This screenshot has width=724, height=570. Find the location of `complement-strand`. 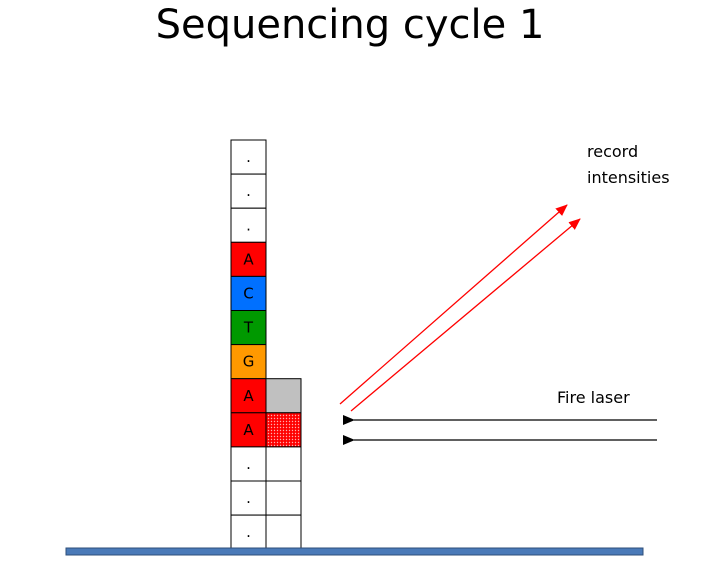

complement-strand is located at coordinates (283, 464).